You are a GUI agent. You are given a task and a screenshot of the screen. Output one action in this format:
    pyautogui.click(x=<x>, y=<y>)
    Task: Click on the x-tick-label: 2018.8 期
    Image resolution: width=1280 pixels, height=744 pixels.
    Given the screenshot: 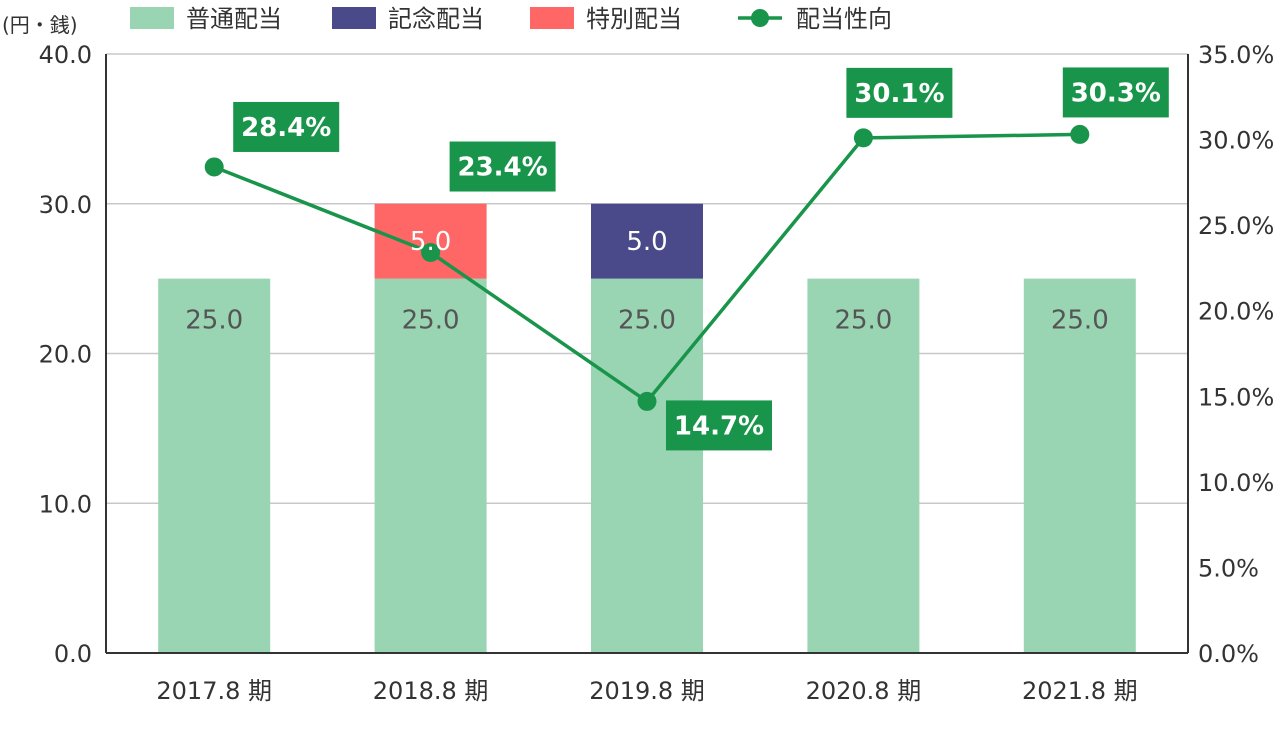 What is the action you would take?
    pyautogui.click(x=431, y=691)
    